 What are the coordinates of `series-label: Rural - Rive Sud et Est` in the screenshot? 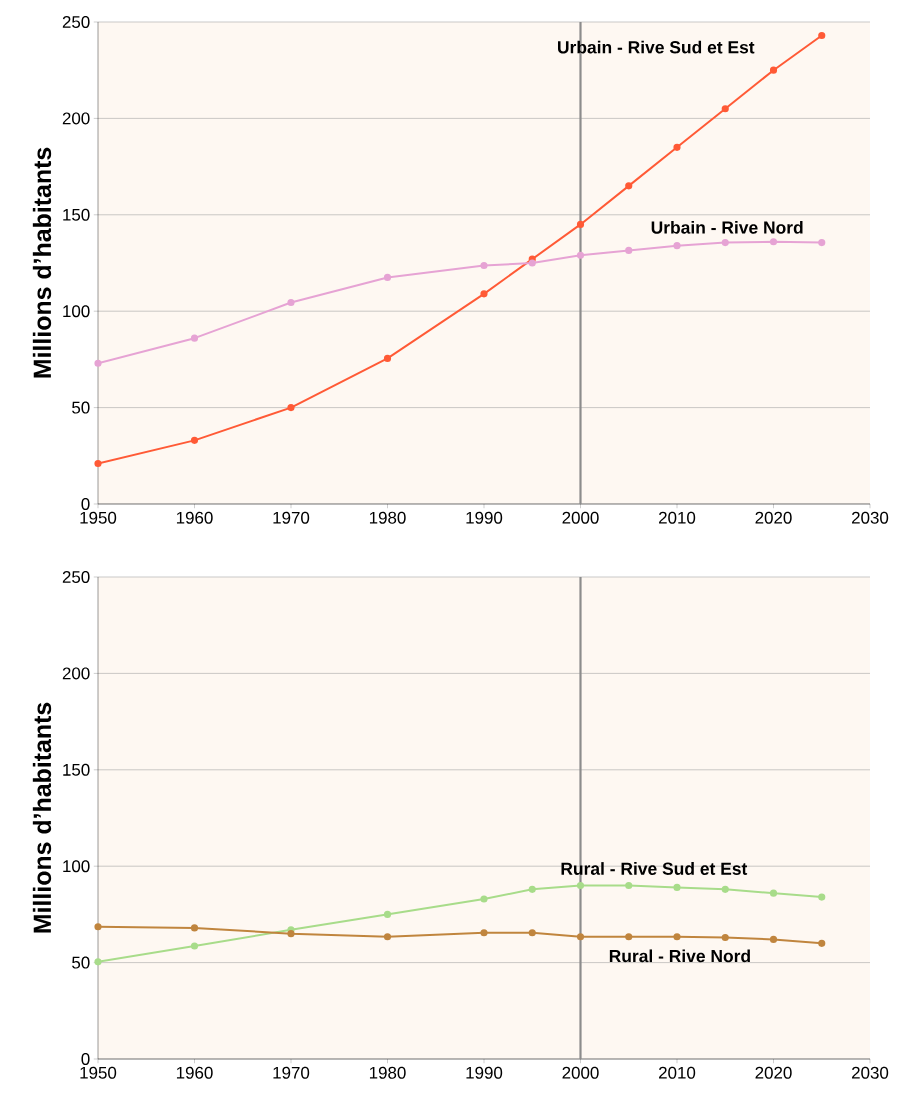 It's located at (654, 868).